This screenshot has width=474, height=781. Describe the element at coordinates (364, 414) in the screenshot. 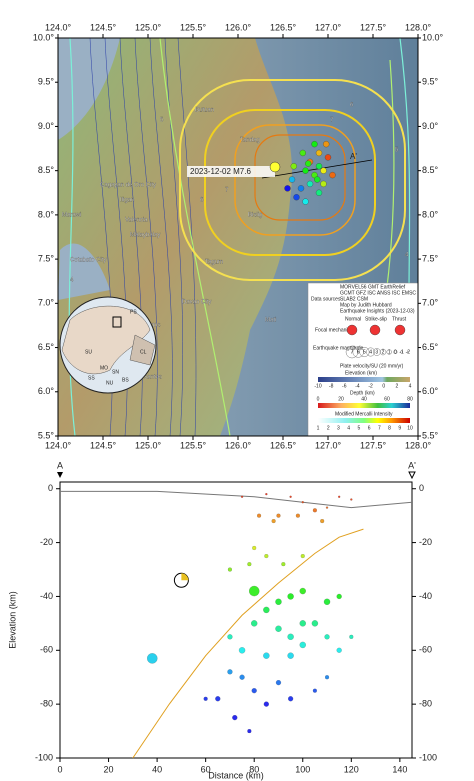

I see `legend-text: Modified Mercalli Intensity` at that location.